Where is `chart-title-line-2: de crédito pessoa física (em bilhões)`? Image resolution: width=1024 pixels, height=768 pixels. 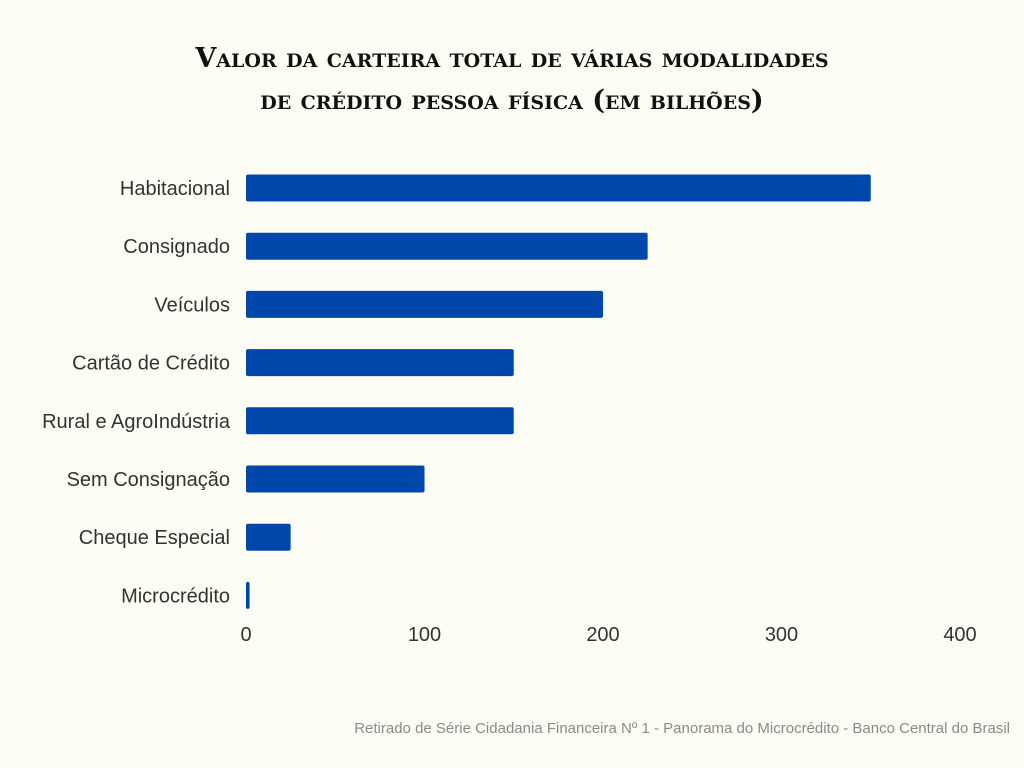 chart-title-line-2: de crédito pessoa física (em bilhões) is located at coordinates (512, 100).